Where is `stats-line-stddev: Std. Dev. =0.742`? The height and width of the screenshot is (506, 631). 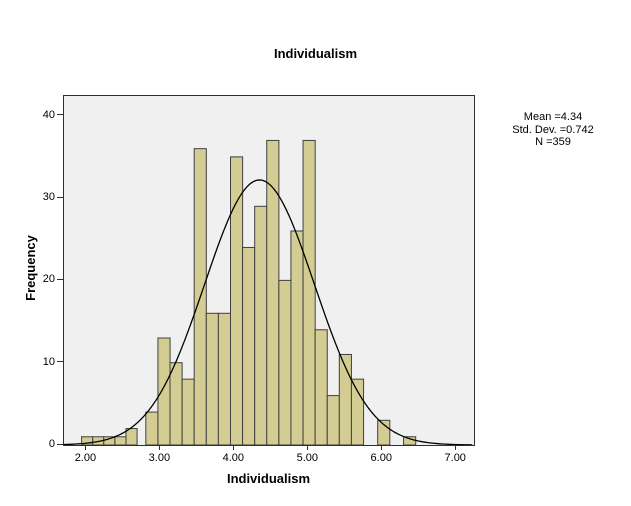 stats-line-stddev: Std. Dev. =0.742 is located at coordinates (553, 129).